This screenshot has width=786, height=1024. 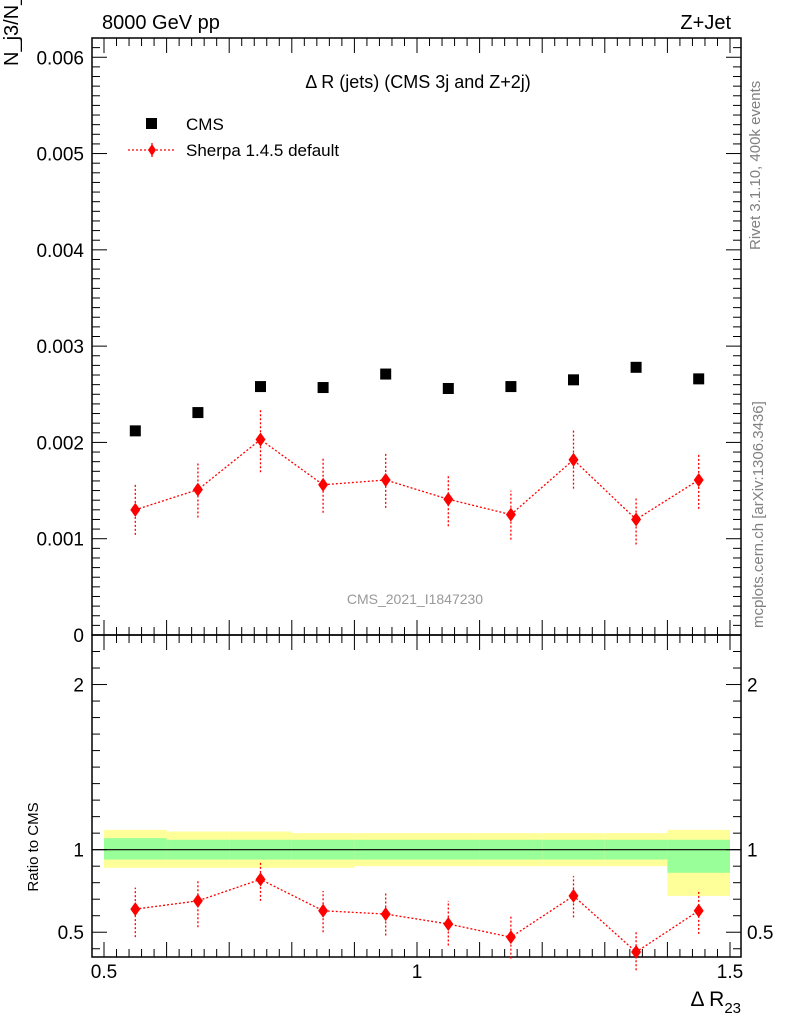 I want to click on xlabel: Δ R23, so click(x=715, y=1002).